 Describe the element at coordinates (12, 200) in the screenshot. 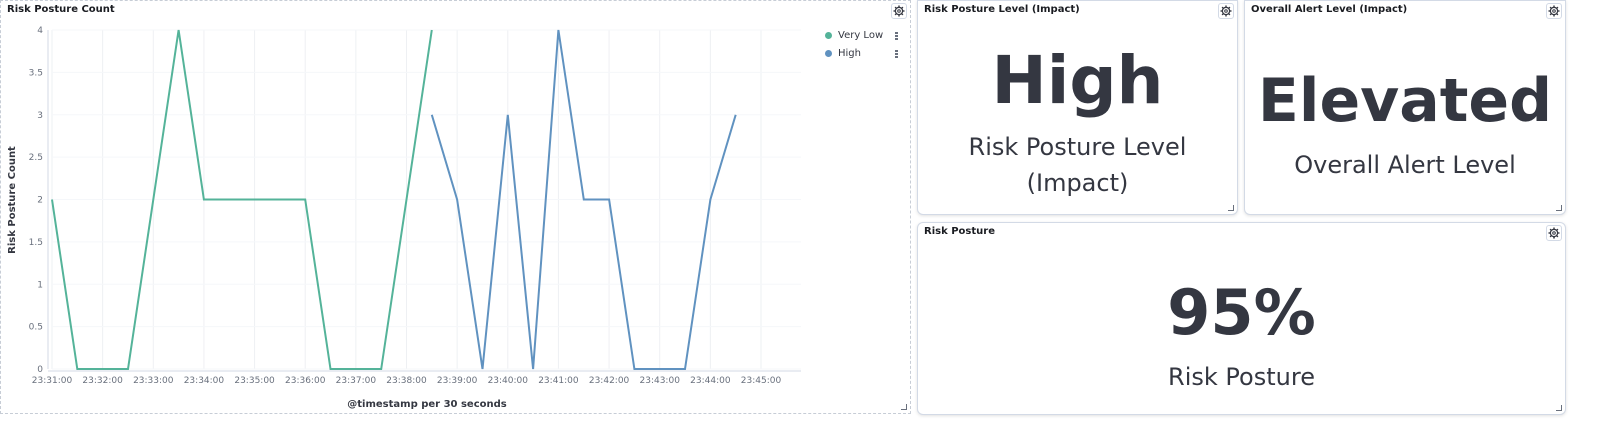

I see `y-axis-label: Risk Posture Count` at that location.